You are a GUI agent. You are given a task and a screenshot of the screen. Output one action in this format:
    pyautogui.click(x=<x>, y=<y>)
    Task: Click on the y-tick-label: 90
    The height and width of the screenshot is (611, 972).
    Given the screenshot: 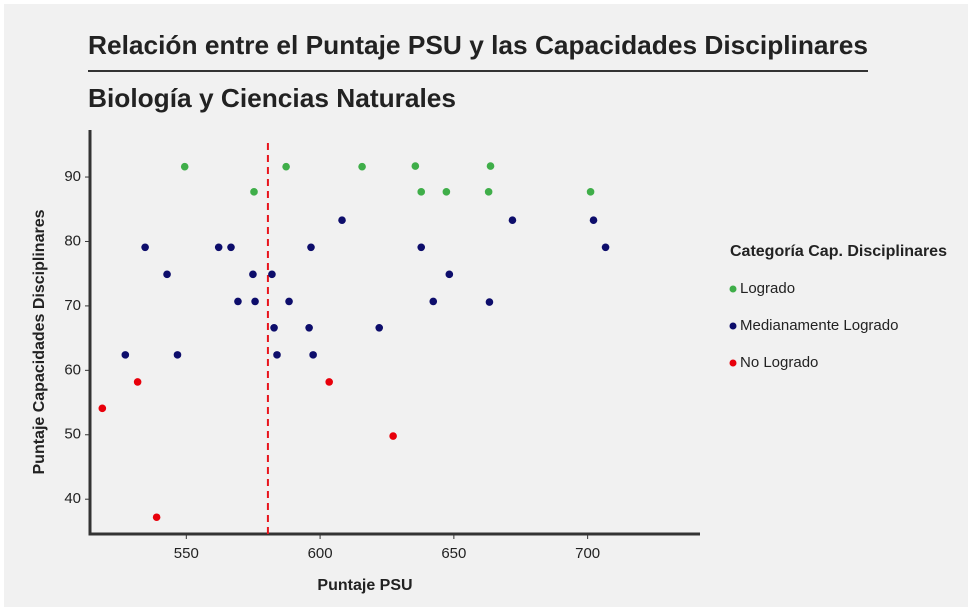 What is the action you would take?
    pyautogui.click(x=72, y=176)
    